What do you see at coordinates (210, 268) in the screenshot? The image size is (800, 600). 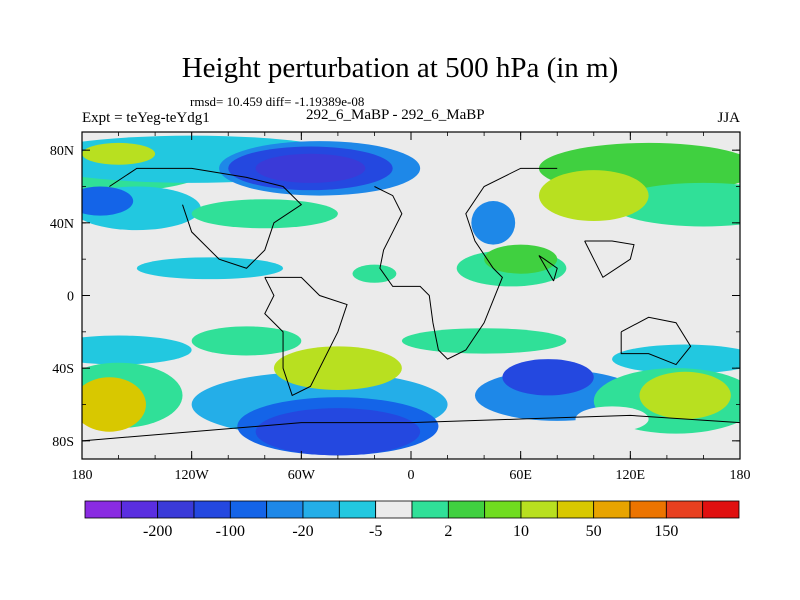 I see `band-trop-cyan` at bounding box center [210, 268].